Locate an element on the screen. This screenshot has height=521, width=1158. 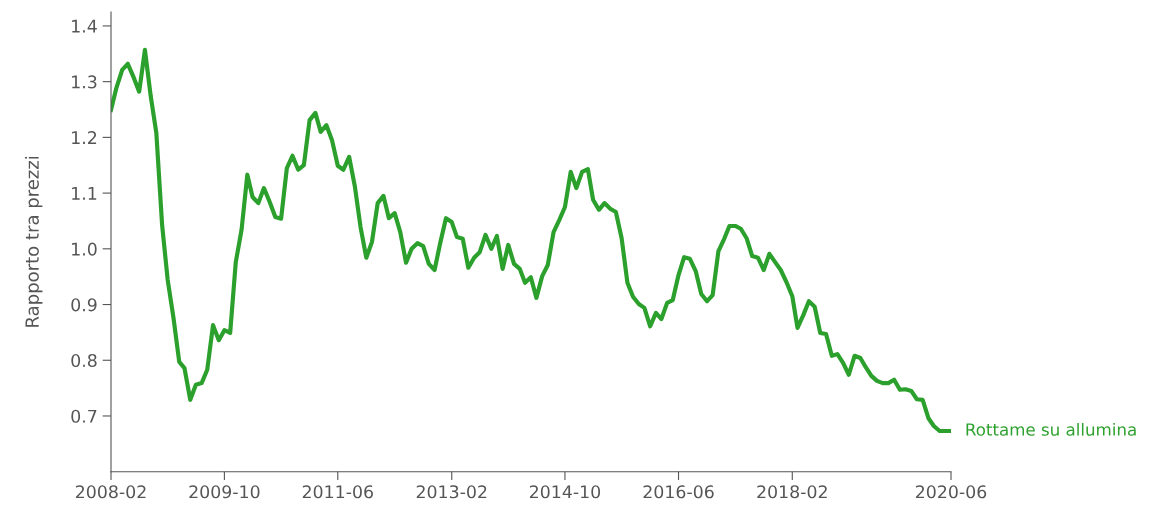
y-tick-label: 1.4 is located at coordinates (84, 26).